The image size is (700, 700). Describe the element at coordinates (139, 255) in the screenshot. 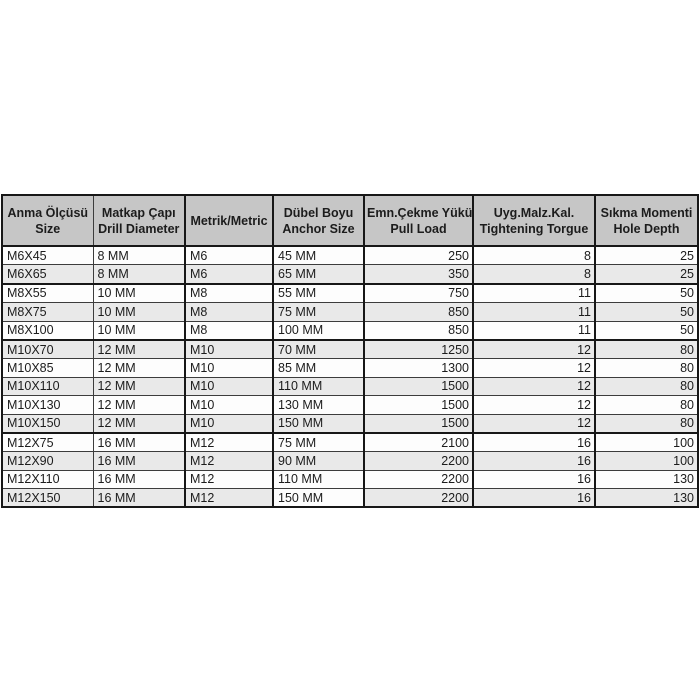

I see `cell-matkap-capi-drill-diameter: 8 MM` at that location.